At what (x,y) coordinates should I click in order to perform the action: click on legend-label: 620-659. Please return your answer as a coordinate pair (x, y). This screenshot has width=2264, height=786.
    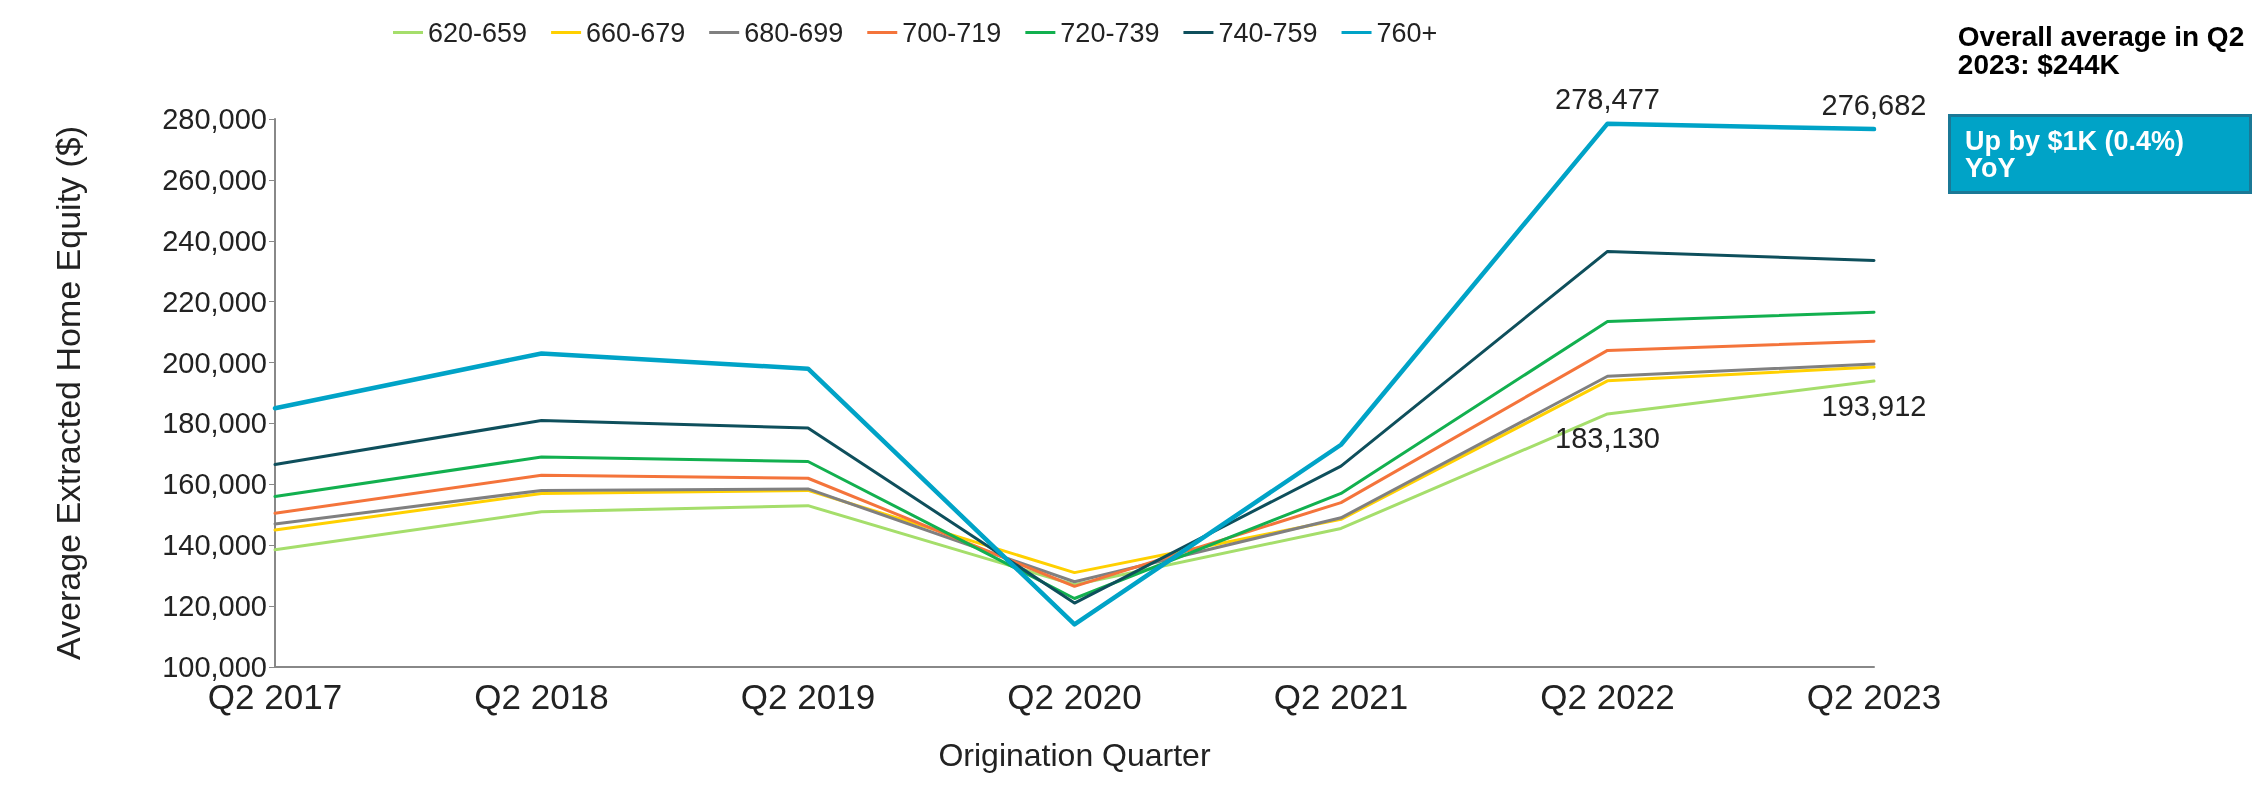
    Looking at the image, I should click on (478, 32).